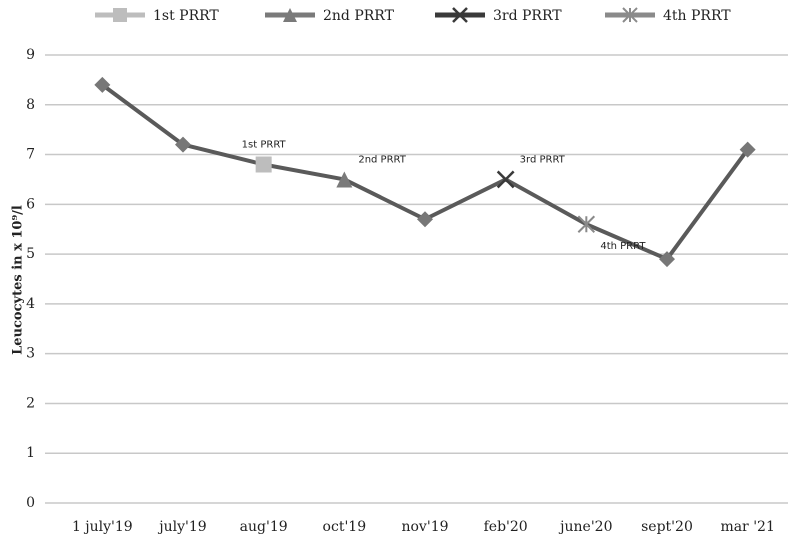 Image resolution: width=793 pixels, height=552 pixels. Describe the element at coordinates (527, 16) in the screenshot. I see `legend-label: 3rd PRRT` at that location.